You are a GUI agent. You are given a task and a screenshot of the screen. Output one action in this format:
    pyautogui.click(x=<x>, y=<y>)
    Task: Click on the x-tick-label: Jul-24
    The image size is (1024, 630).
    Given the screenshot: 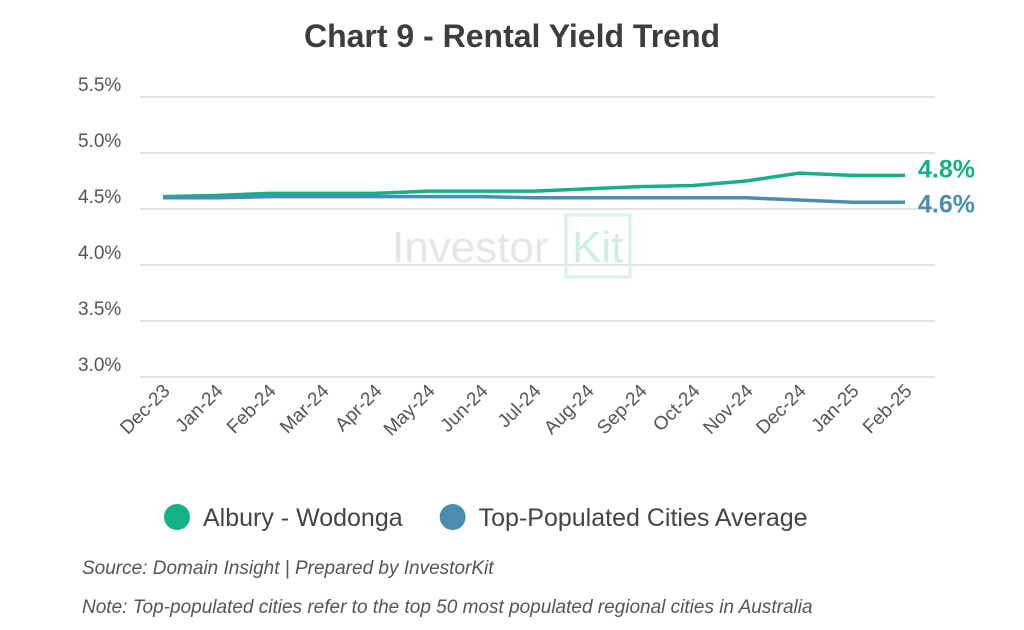 What is the action you would take?
    pyautogui.click(x=520, y=406)
    